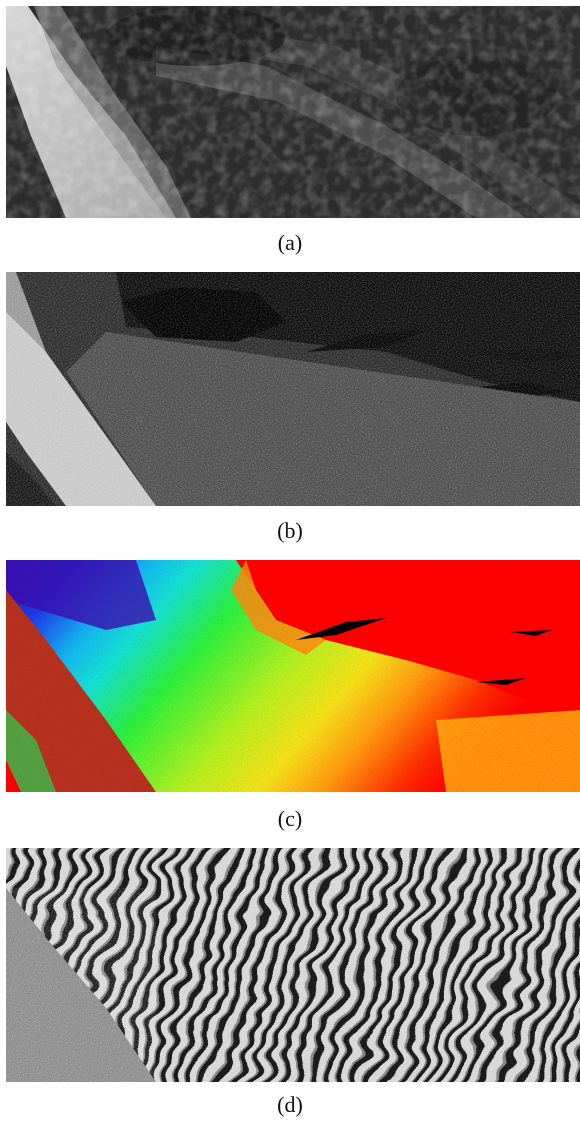  Describe the element at coordinates (290, 530) in the screenshot. I see `panel-b-caption: (b)` at that location.